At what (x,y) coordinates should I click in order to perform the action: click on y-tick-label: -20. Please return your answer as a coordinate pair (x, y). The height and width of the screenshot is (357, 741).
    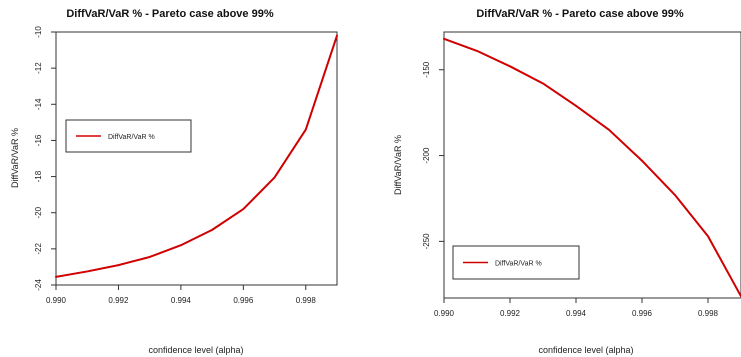
    Looking at the image, I should click on (38, 212).